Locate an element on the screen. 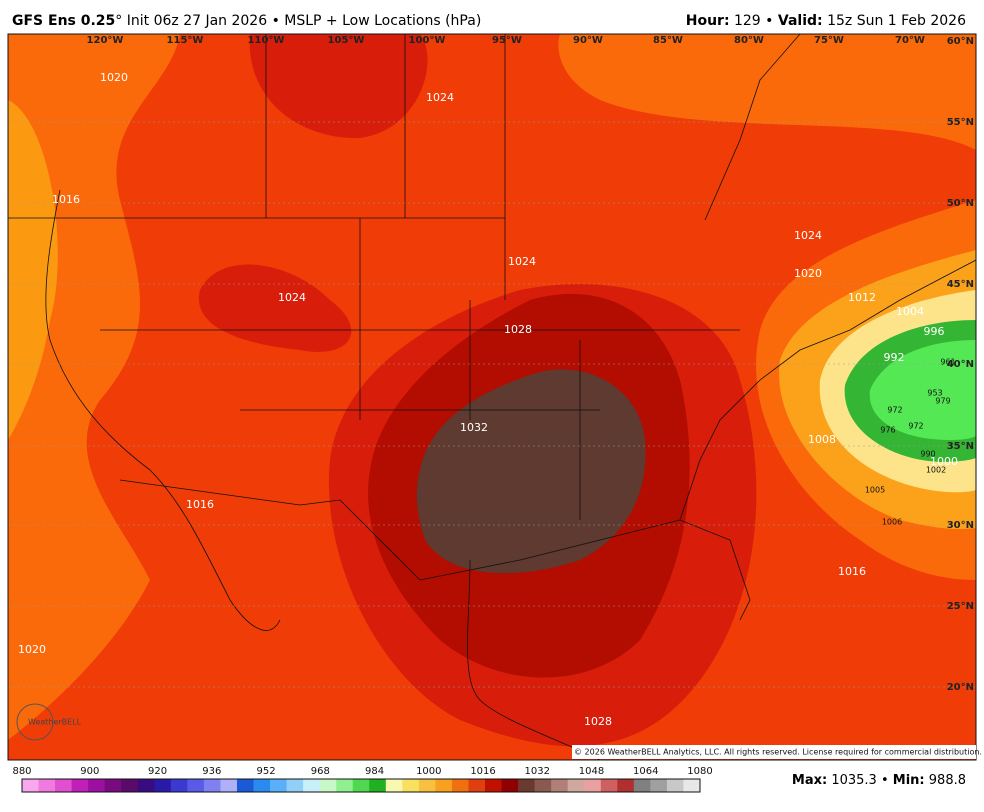 This screenshot has height=812, width=984. low-label: 953 is located at coordinates (934, 393).